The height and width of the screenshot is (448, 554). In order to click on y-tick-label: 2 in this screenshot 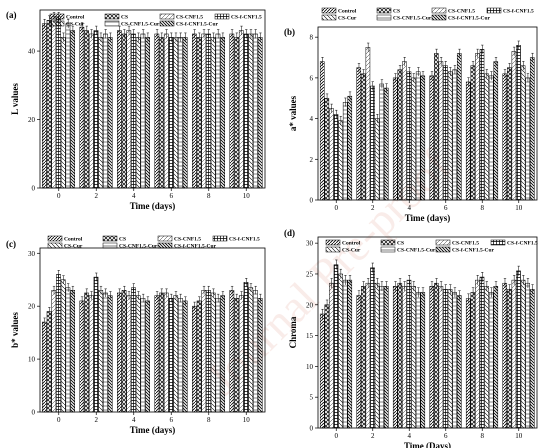, I will do `click(312, 160)`.